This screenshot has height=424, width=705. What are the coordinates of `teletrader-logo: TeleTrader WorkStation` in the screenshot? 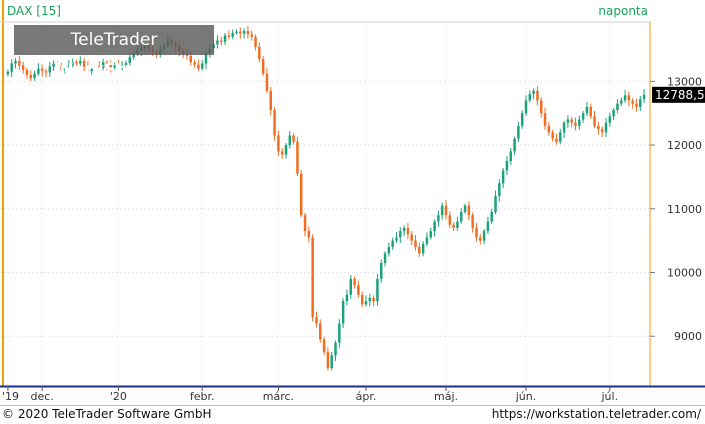 It's located at (114, 52).